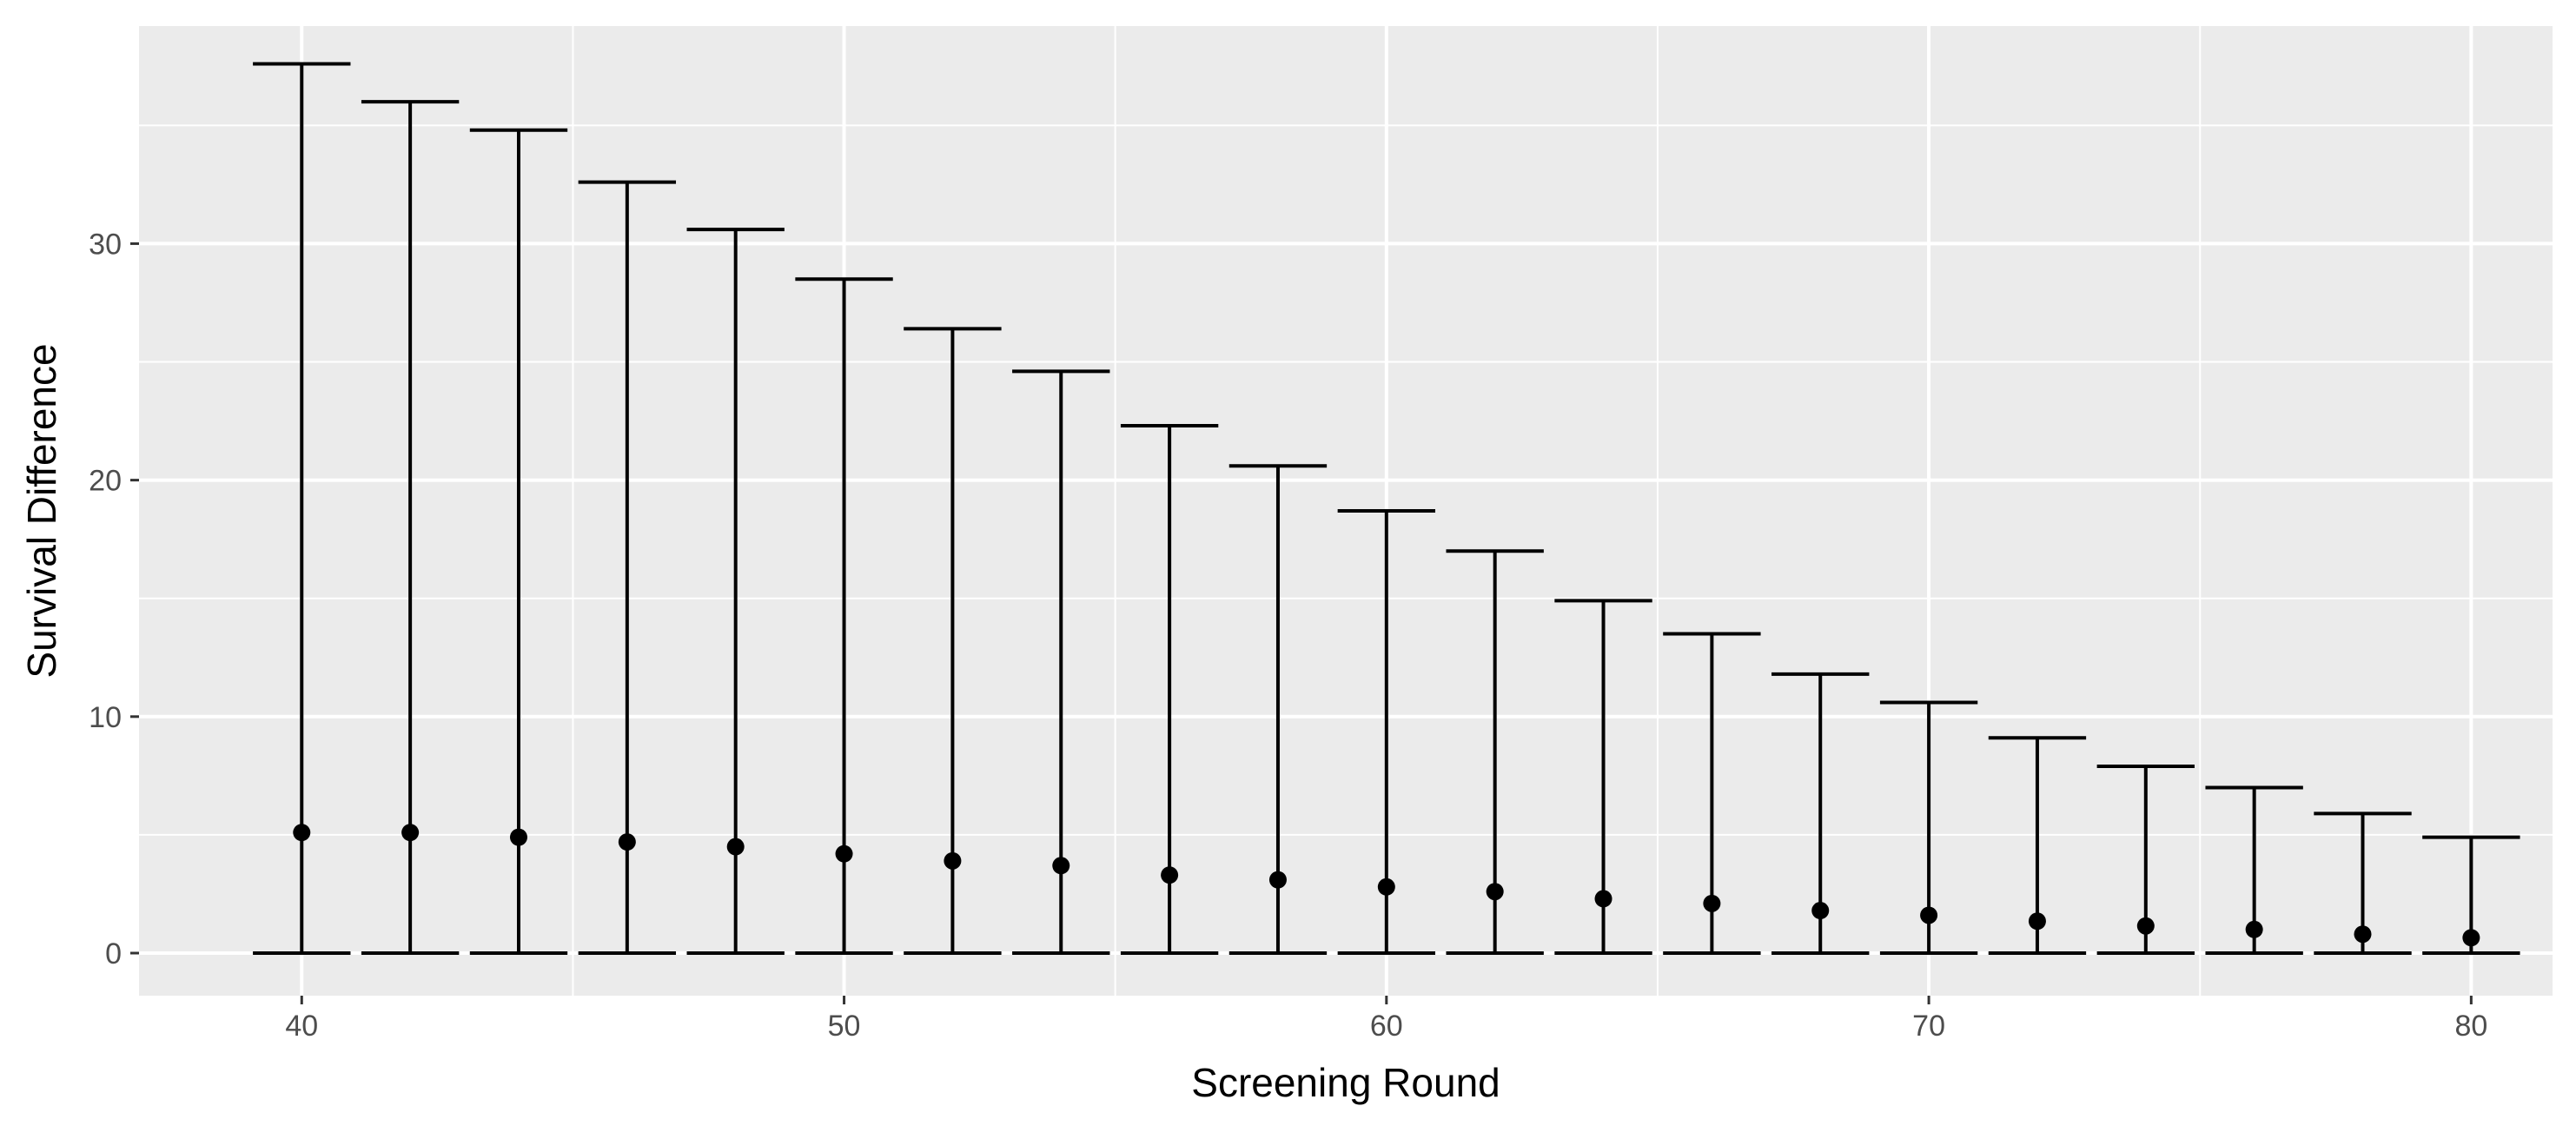 This screenshot has width=2576, height=1126. What do you see at coordinates (301, 1026) in the screenshot?
I see `x-tick-label: 40` at bounding box center [301, 1026].